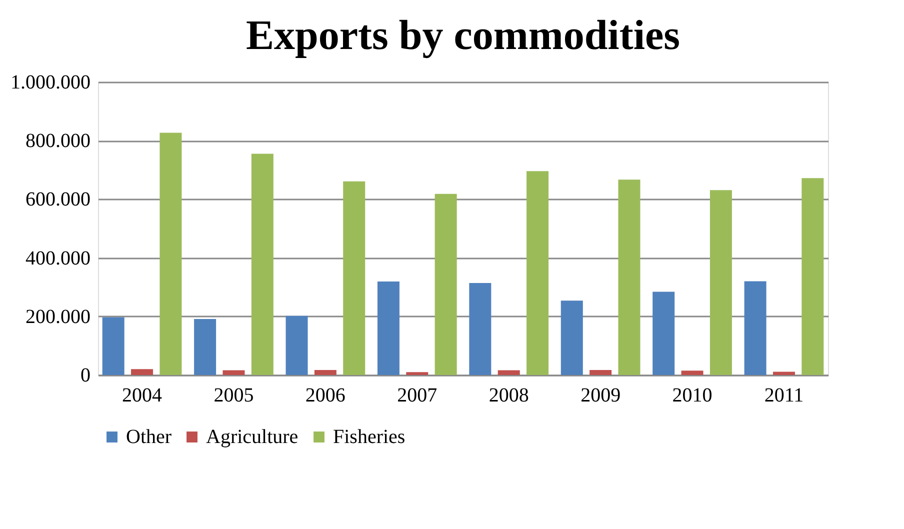 The width and height of the screenshot is (904, 529). Describe the element at coordinates (784, 395) in the screenshot. I see `x-tick-label: 2011` at that location.